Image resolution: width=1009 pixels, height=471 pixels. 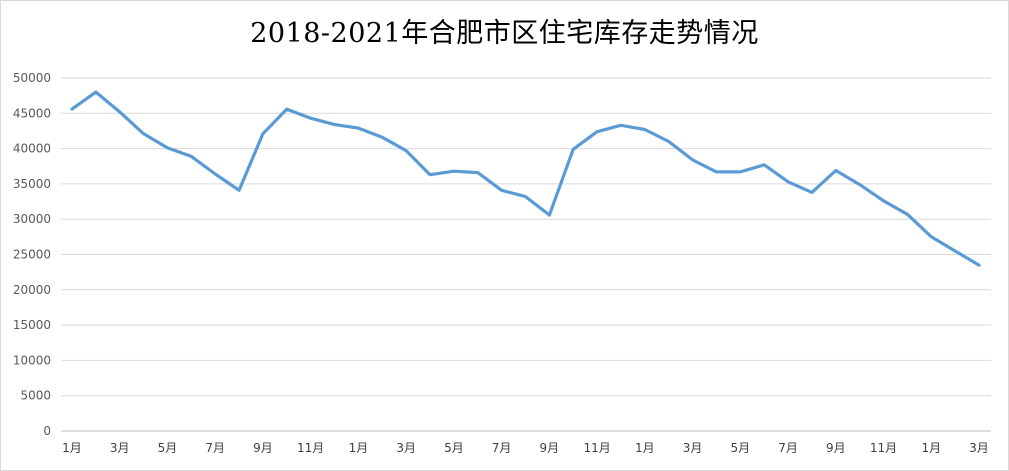 I want to click on y-tick-label: 0, so click(x=47, y=431).